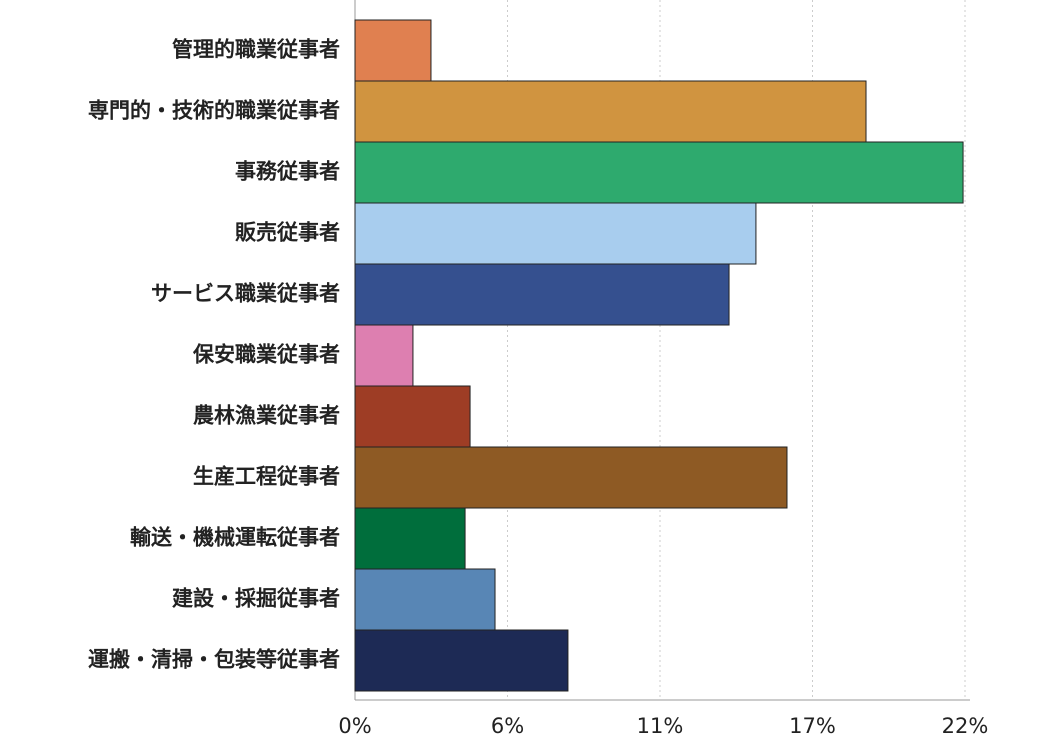 Image resolution: width=1044 pixels, height=740 pixels. What do you see at coordinates (214, 660) in the screenshot?
I see `y-tick-label: 運搬・清掃・包装等従事者` at bounding box center [214, 660].